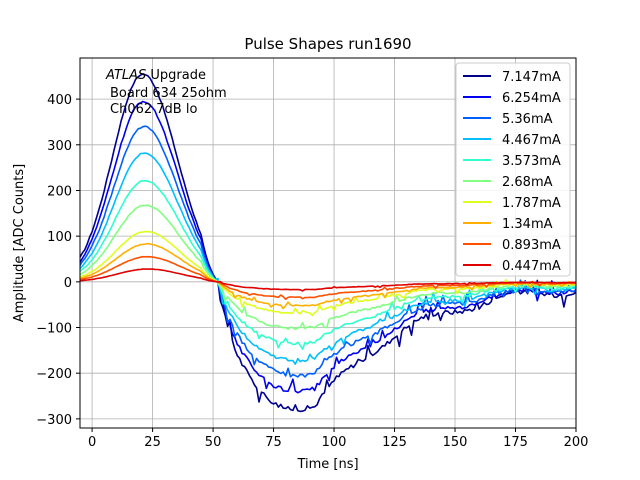 This screenshot has width=640, height=480. What do you see at coordinates (334, 442) in the screenshot?
I see `x-tick-label: 100` at bounding box center [334, 442].